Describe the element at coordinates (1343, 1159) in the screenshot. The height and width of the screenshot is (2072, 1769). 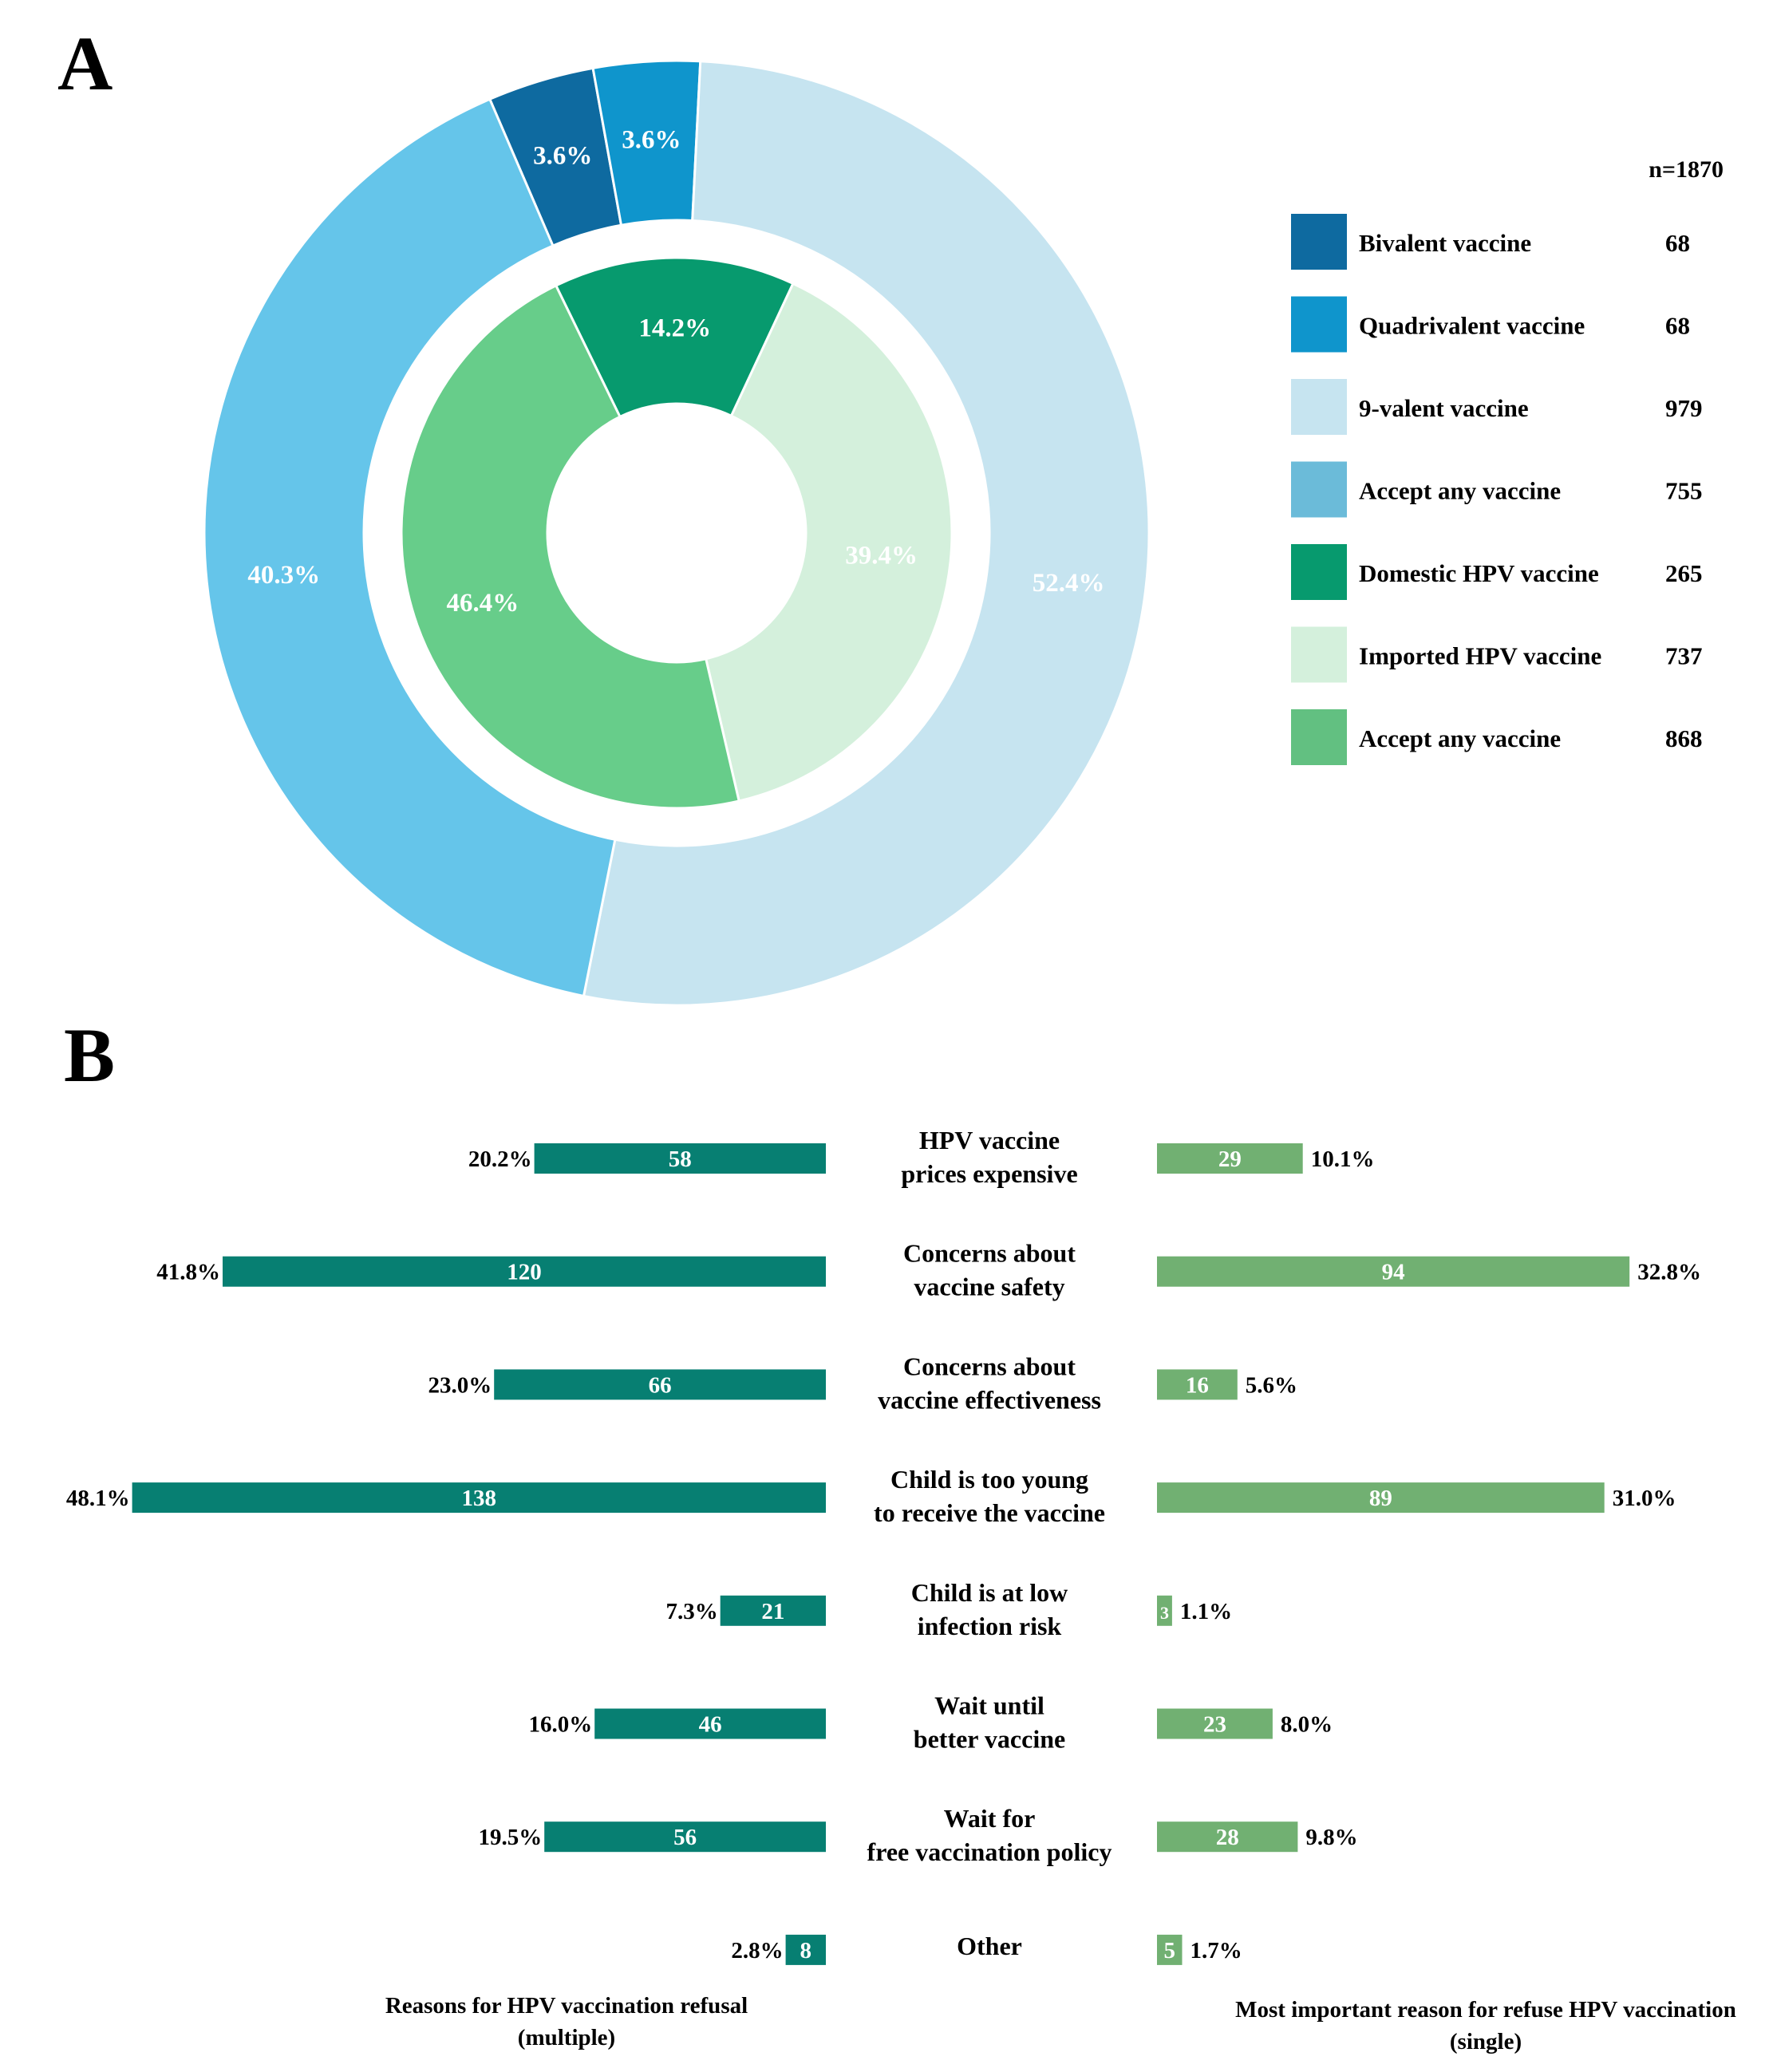
I see `bar-single-percent-hpv-vaccine-prices-expensive: 10.1%` at that location.